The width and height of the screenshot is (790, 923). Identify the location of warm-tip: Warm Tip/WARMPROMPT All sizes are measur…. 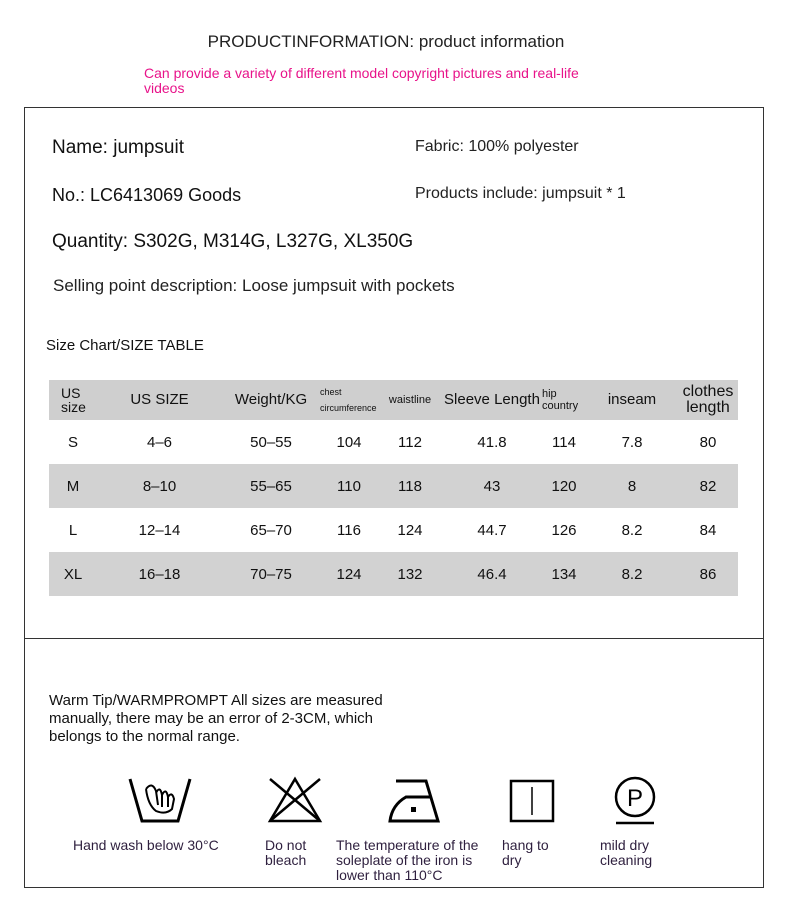
(216, 718).